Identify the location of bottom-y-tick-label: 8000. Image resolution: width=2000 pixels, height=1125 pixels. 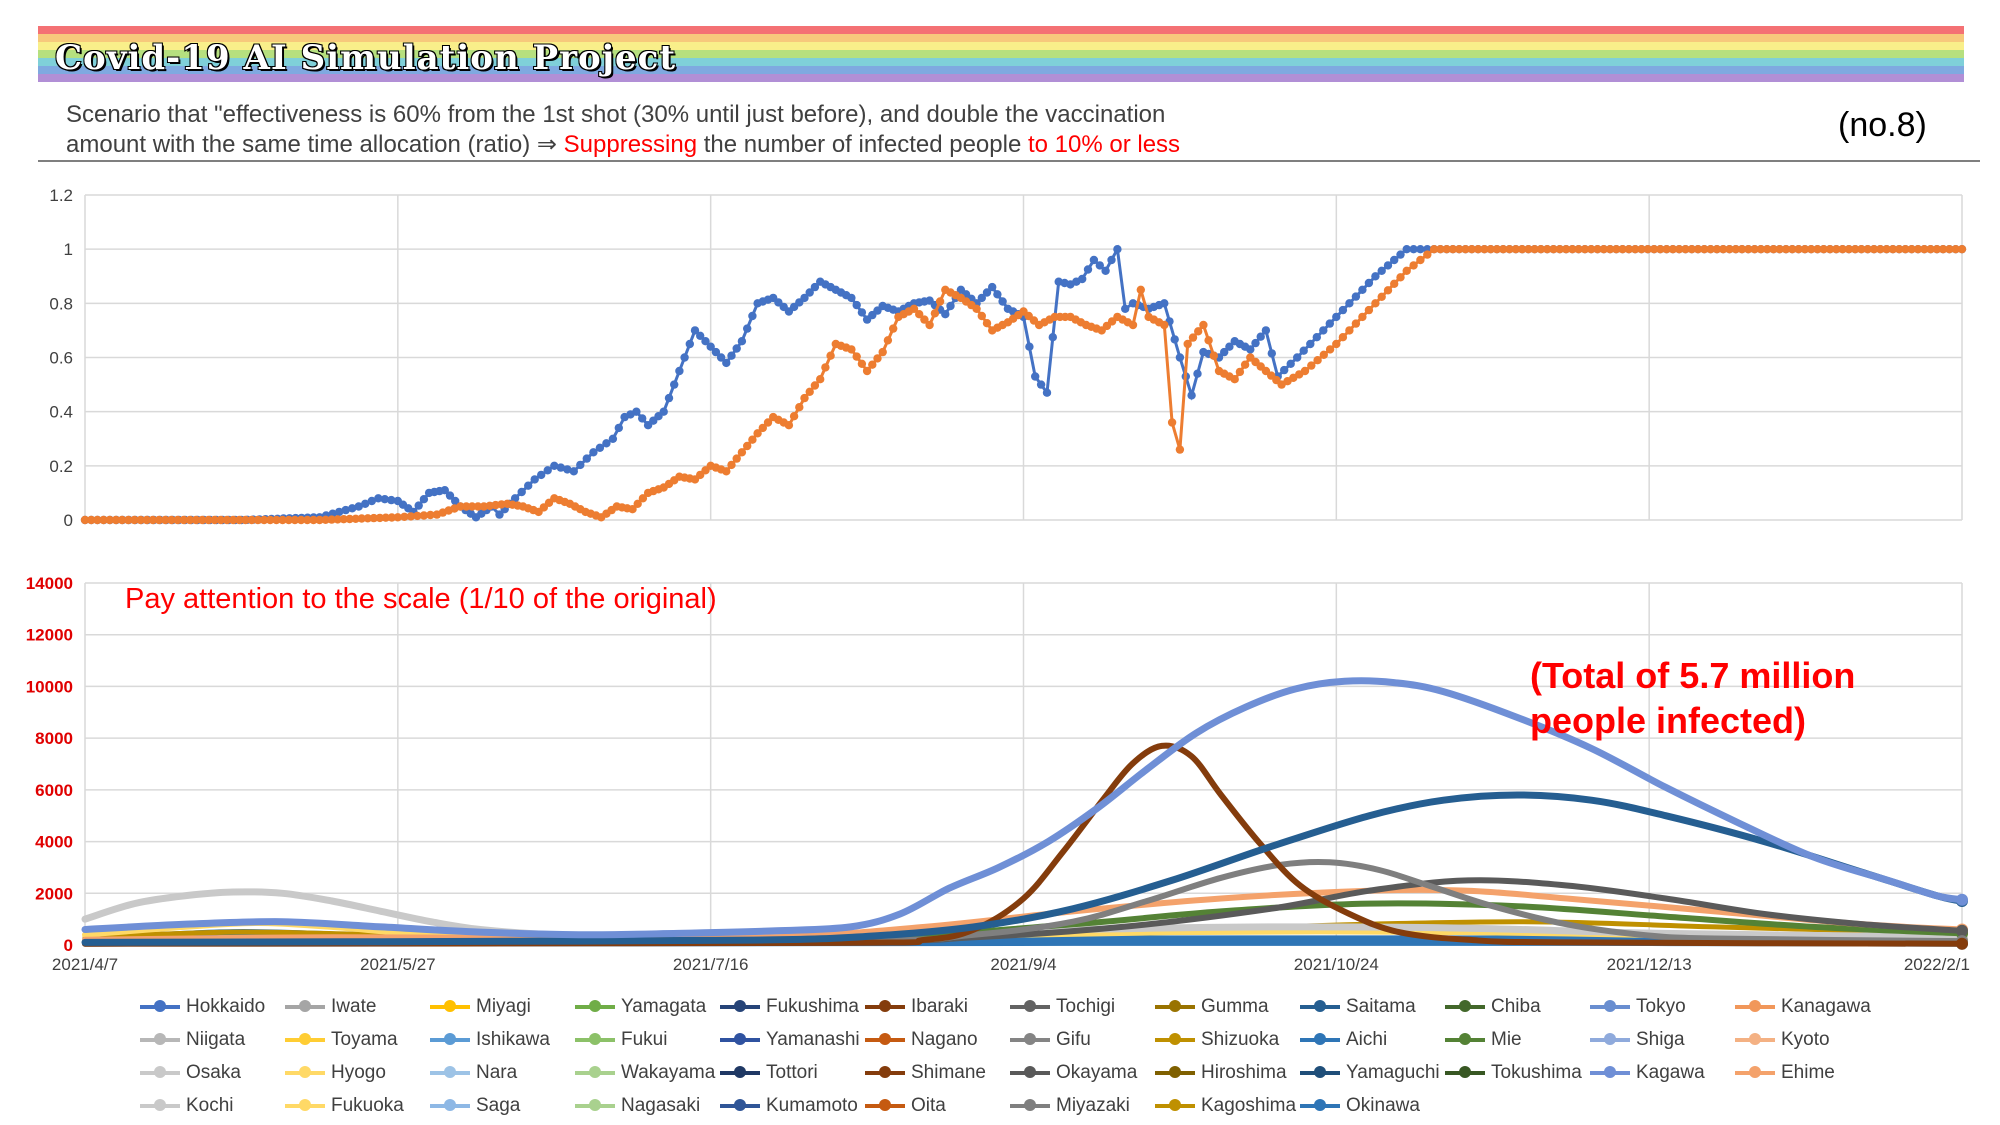
(54, 738).